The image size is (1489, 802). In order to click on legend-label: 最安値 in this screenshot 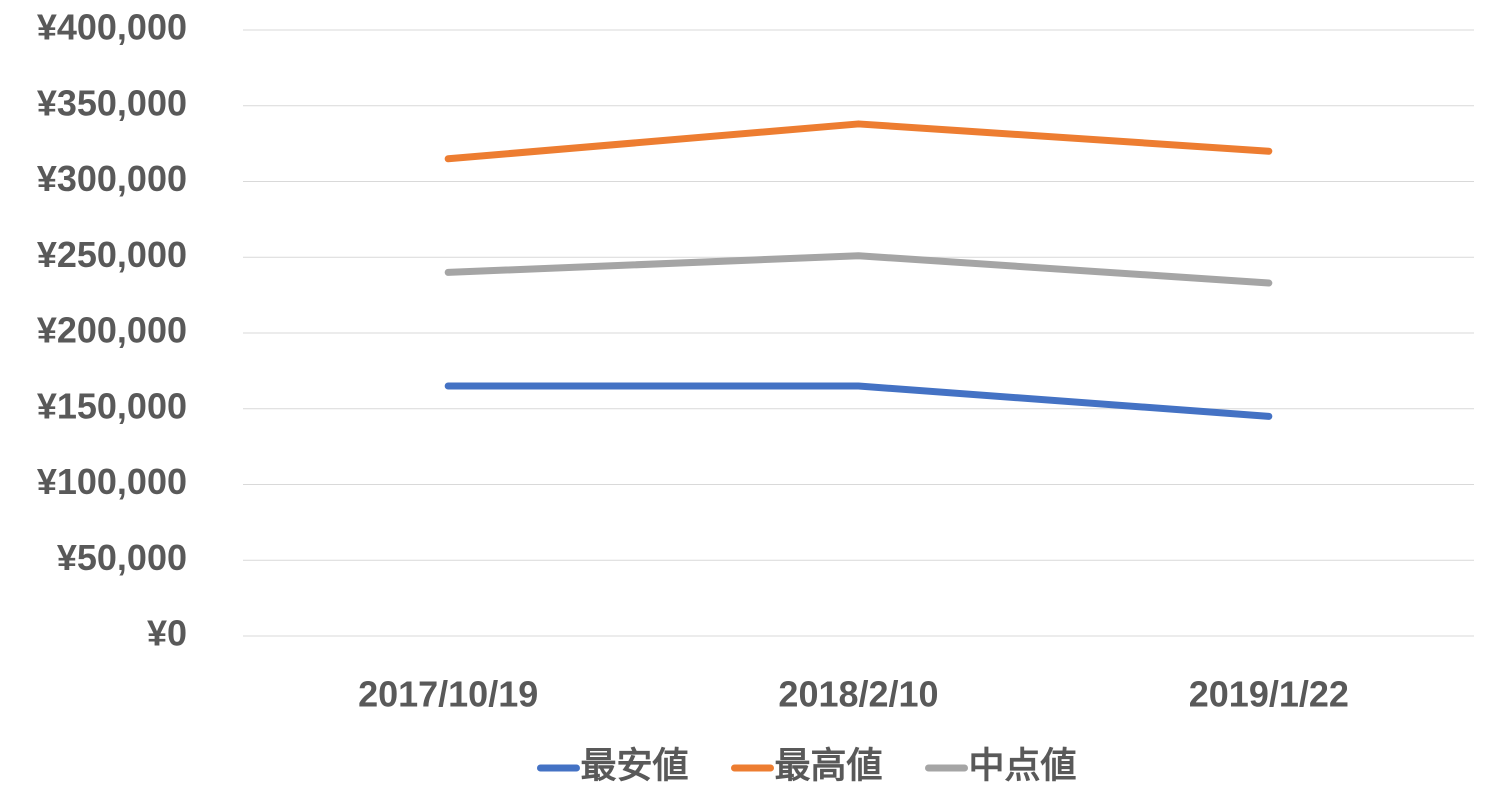, I will do `click(634, 765)`.